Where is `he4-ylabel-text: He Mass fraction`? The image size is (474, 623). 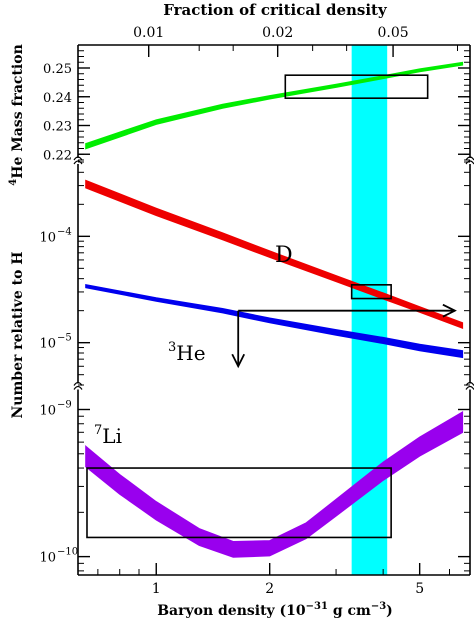
he4-ylabel-text: He Mass fraction is located at coordinates (18, 111).